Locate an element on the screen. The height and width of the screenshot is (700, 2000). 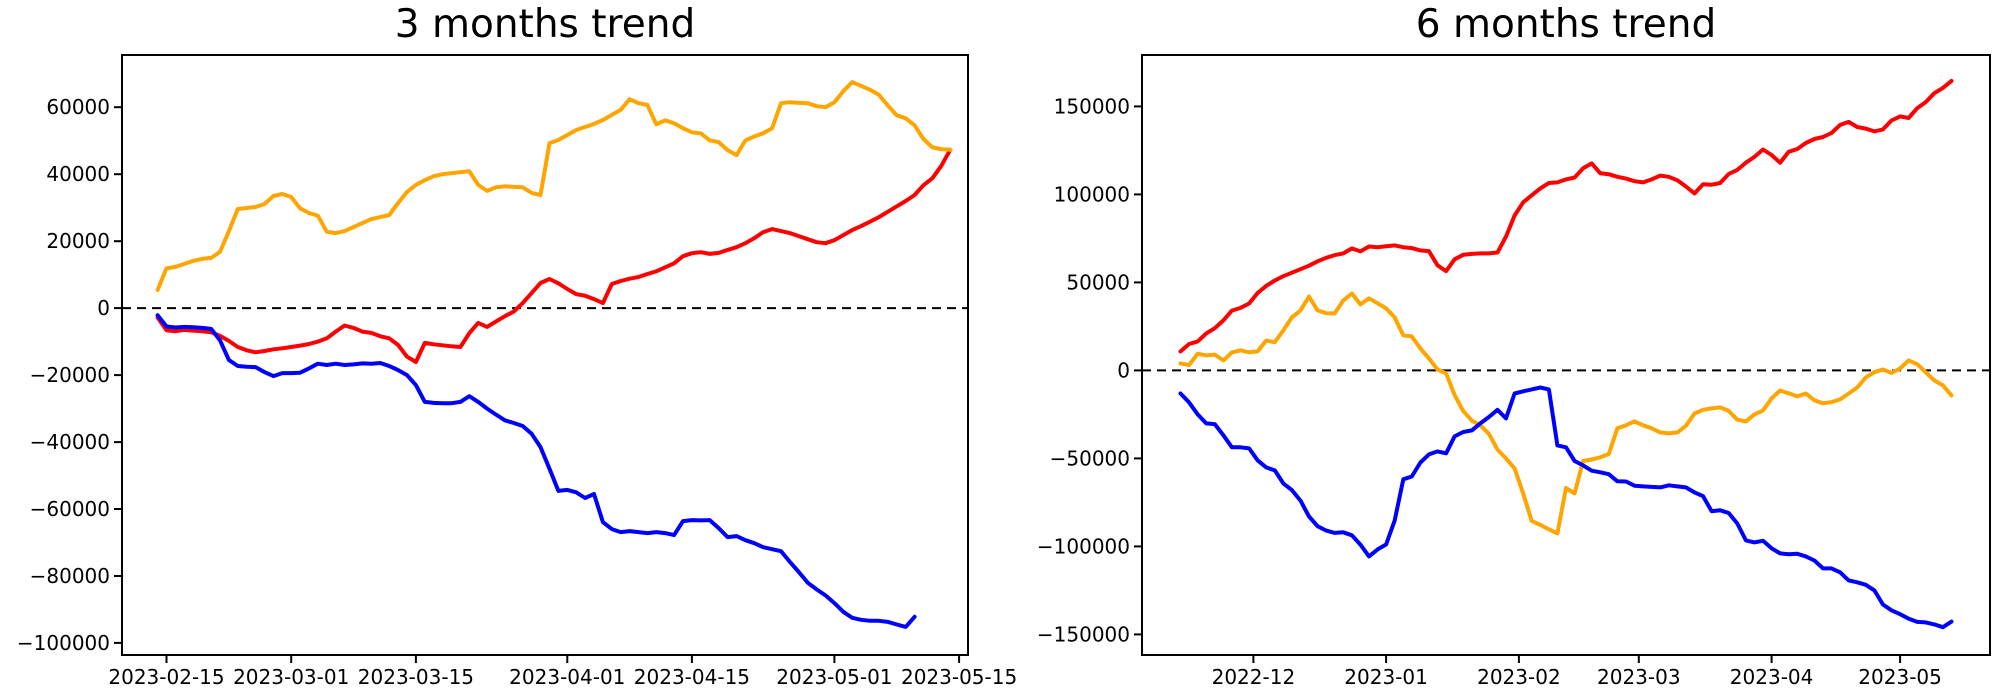
chart-title-6-months: 6 months trend is located at coordinates (1566, 24).